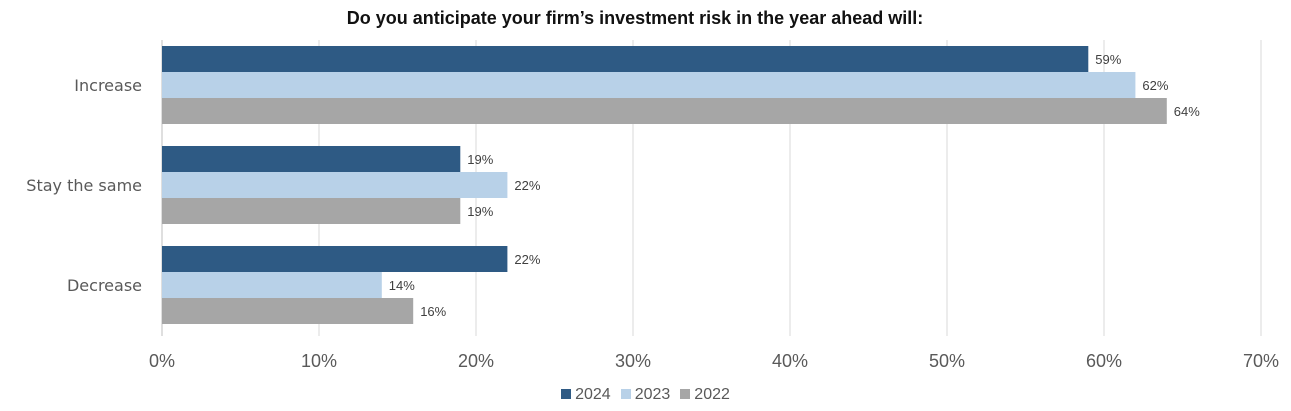  Describe the element at coordinates (790, 361) in the screenshot. I see `x-tick-label: 40%` at that location.